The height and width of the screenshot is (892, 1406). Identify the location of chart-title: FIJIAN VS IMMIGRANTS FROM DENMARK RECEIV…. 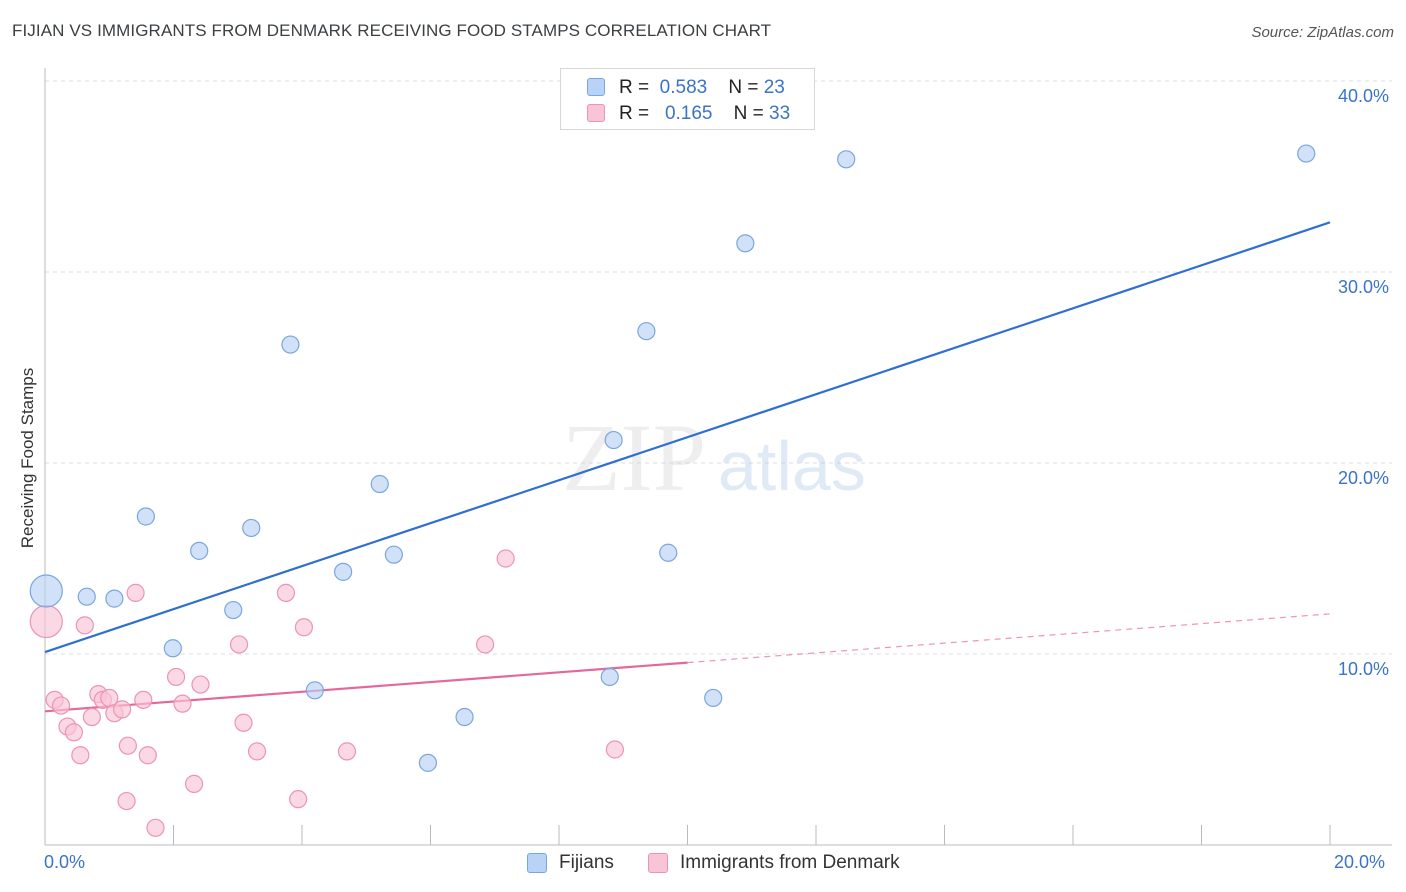
(392, 30).